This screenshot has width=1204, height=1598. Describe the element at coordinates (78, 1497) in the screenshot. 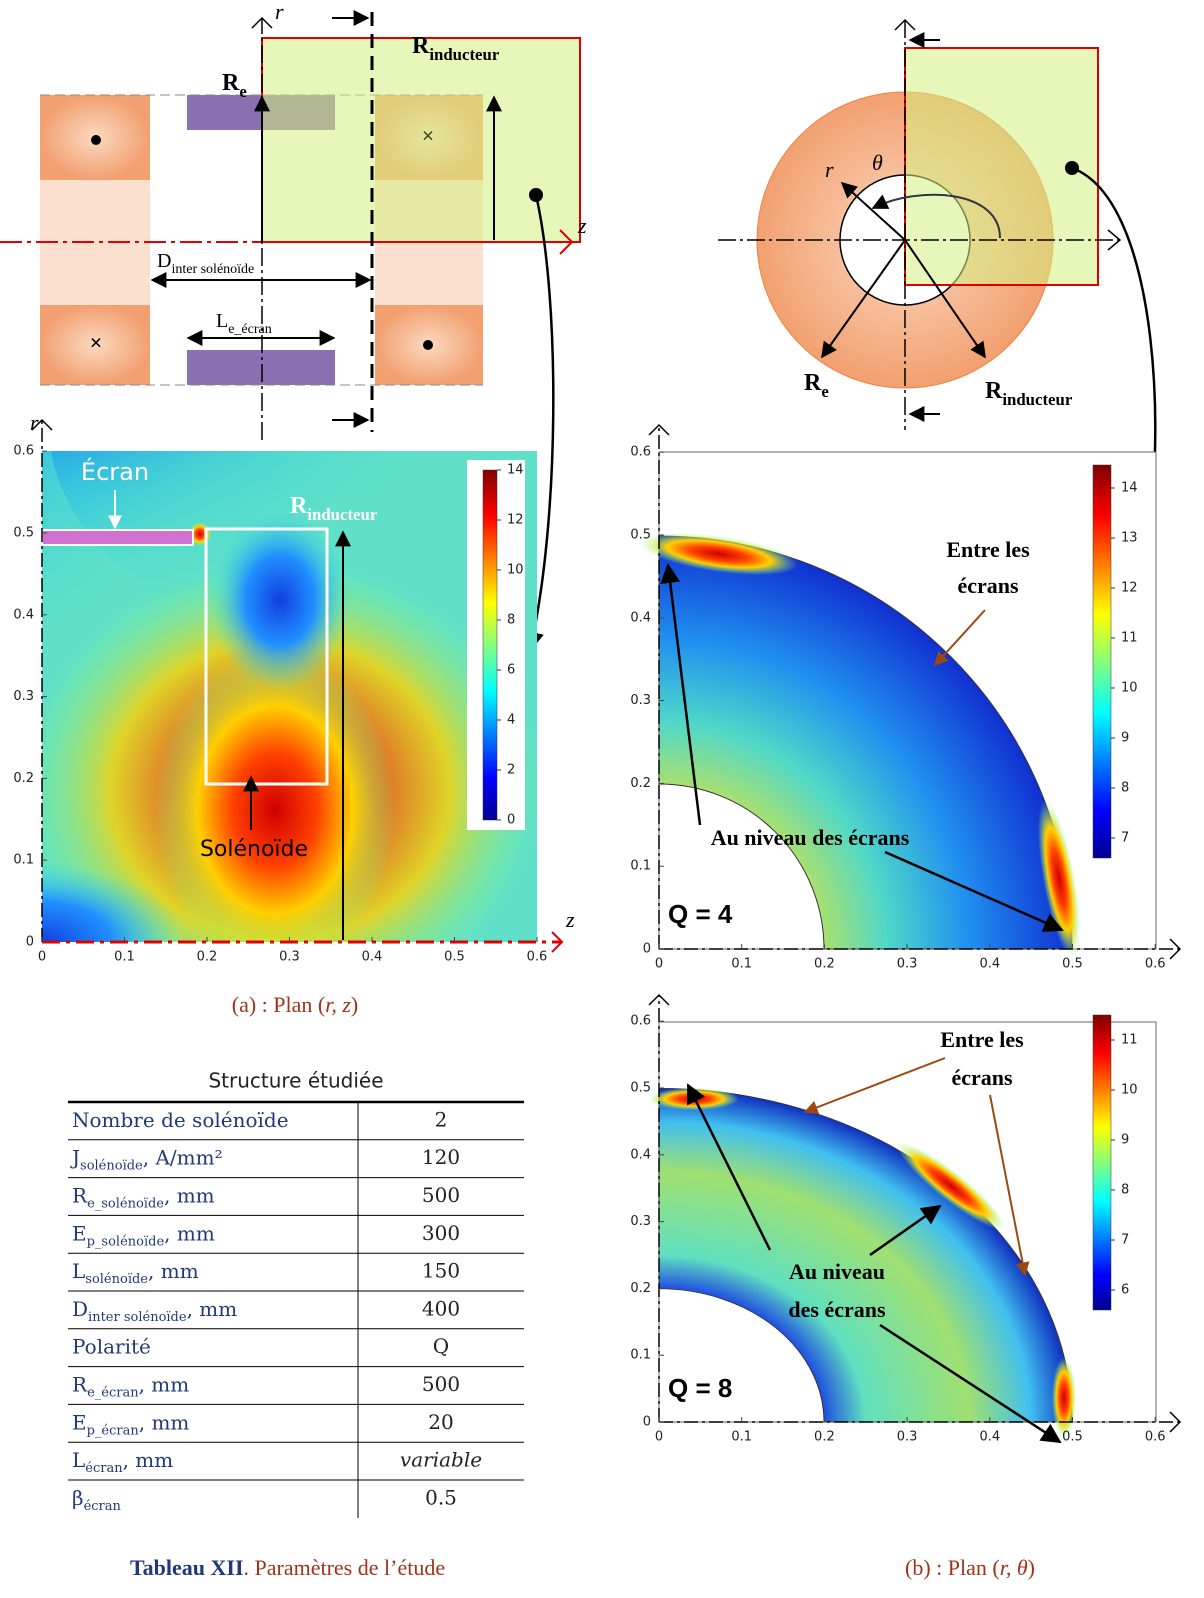

I see `label-main: β` at that location.